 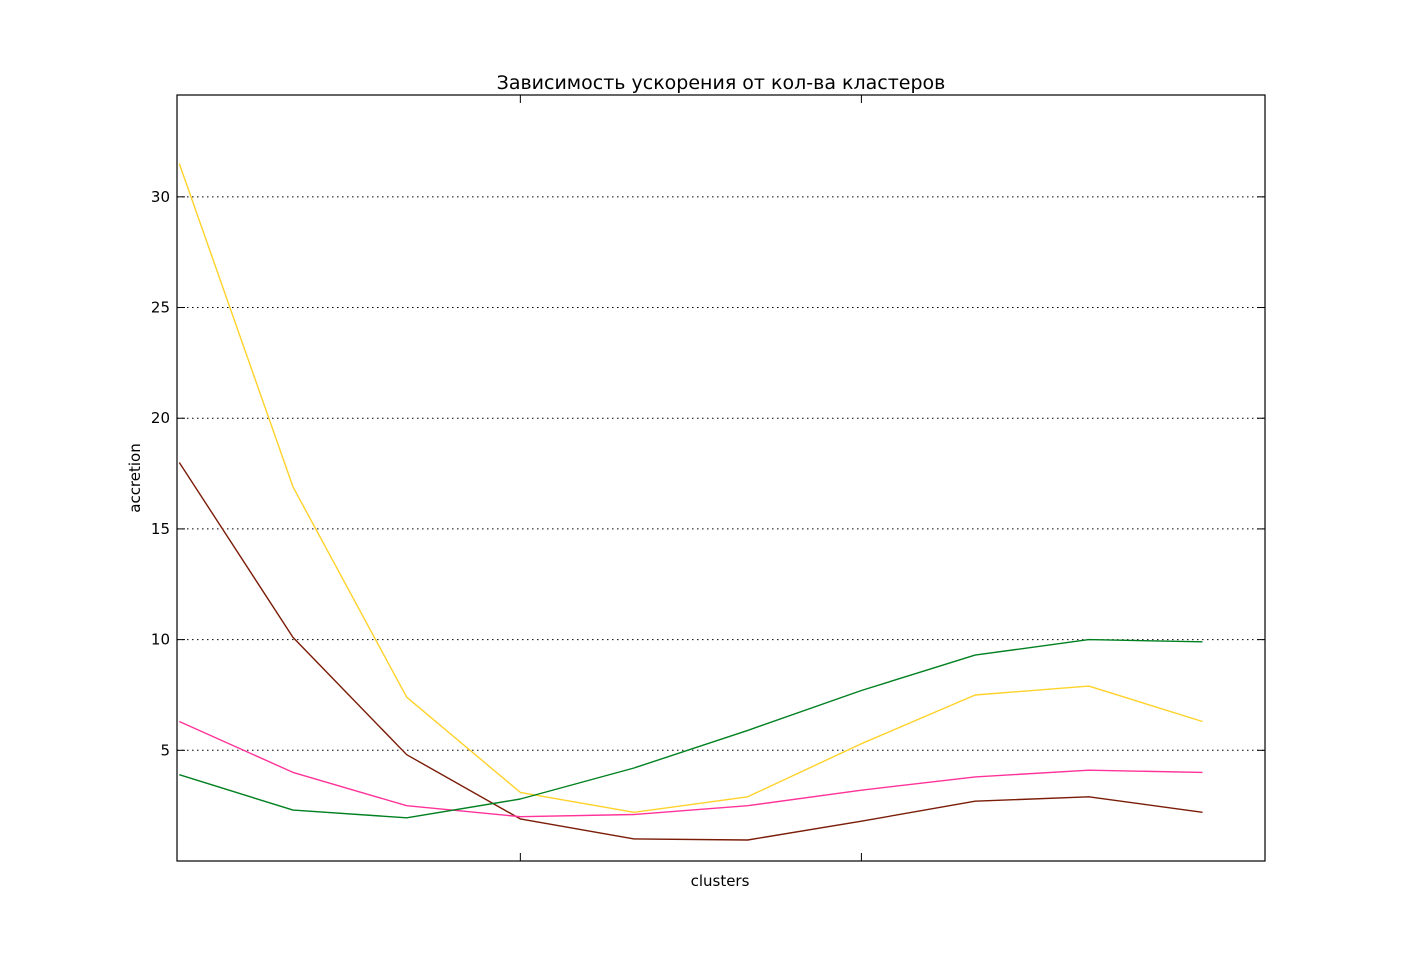 What do you see at coordinates (160, 418) in the screenshot?
I see `y-tick-label-20: 20` at bounding box center [160, 418].